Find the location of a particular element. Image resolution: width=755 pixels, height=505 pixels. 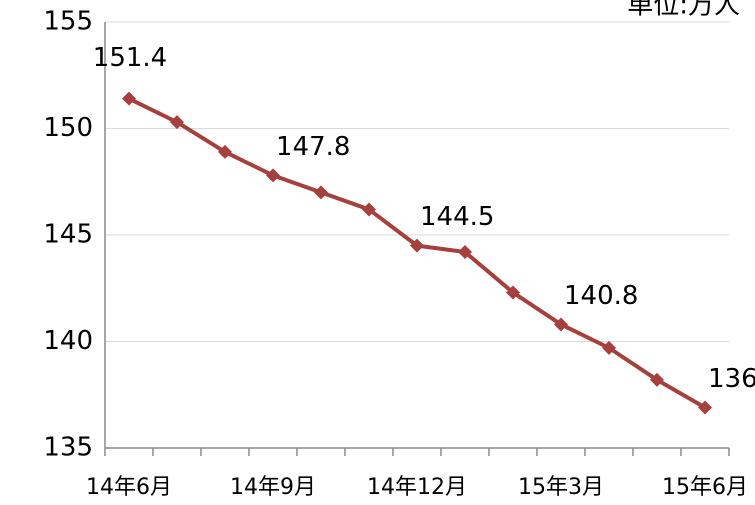

x-tick-label: 14年12月 is located at coordinates (417, 487).